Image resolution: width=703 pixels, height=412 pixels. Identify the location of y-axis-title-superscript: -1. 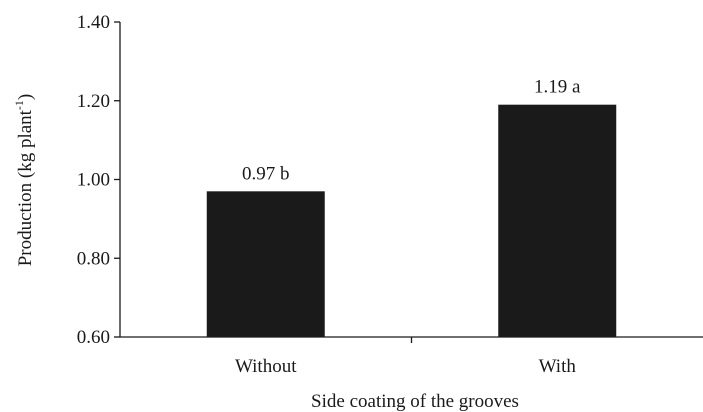
(19, 105).